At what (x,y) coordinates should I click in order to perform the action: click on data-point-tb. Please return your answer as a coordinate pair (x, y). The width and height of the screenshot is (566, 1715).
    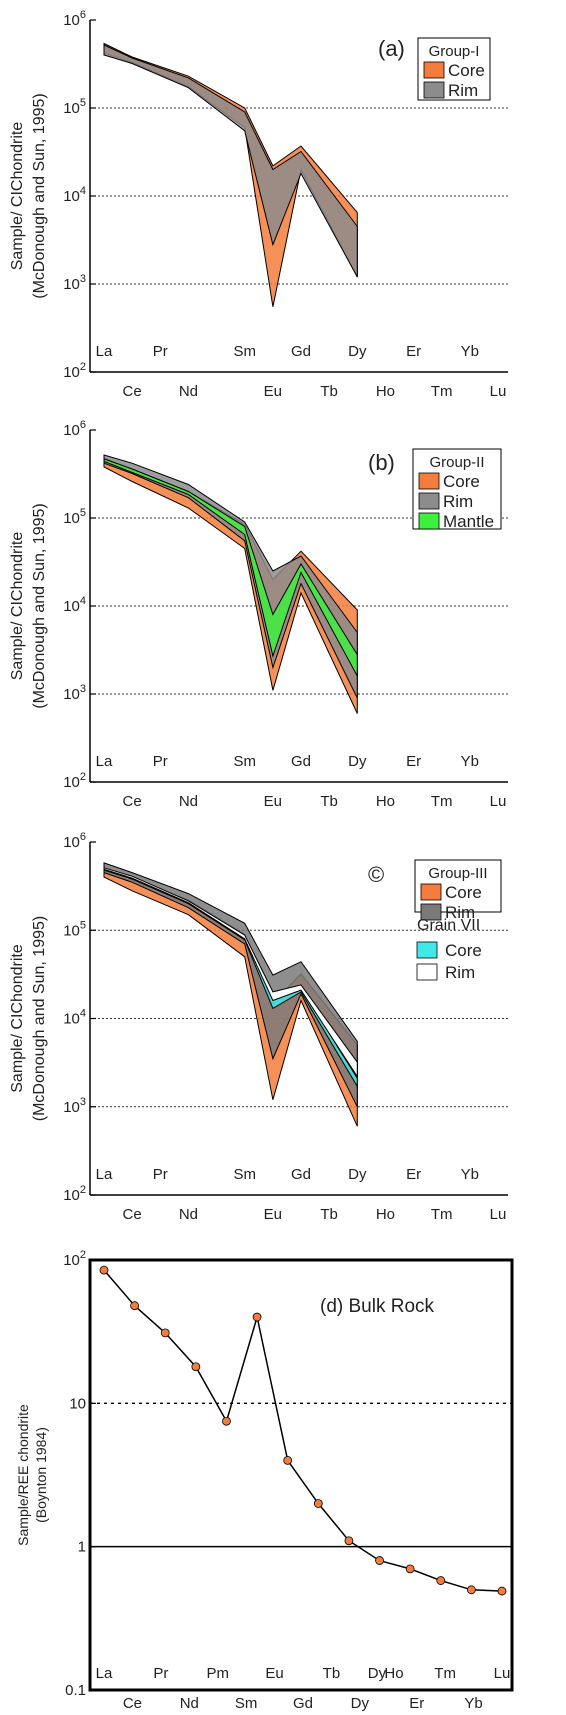
    Looking at the image, I should click on (318, 1503).